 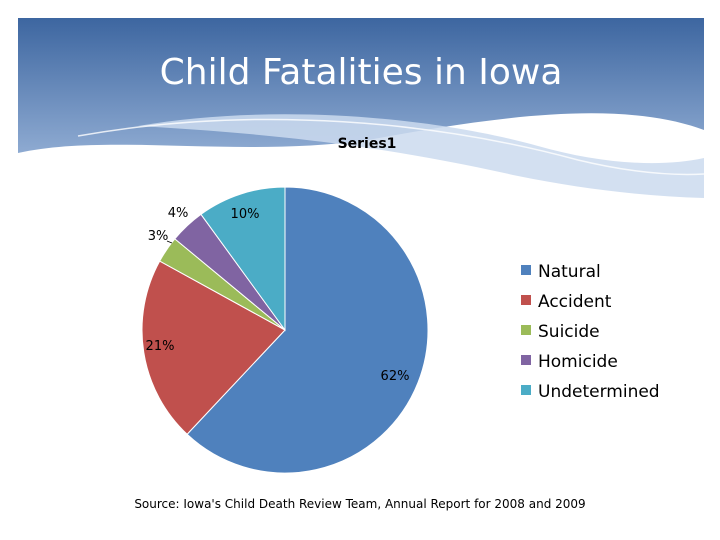 What do you see at coordinates (178, 213) in the screenshot?
I see `data-label-homicide: 4%` at bounding box center [178, 213].